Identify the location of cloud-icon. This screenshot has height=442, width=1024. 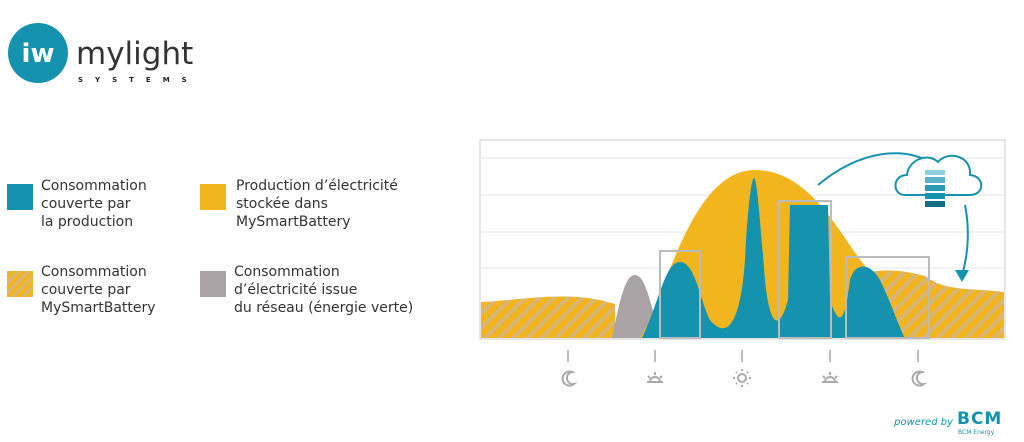
(938, 175).